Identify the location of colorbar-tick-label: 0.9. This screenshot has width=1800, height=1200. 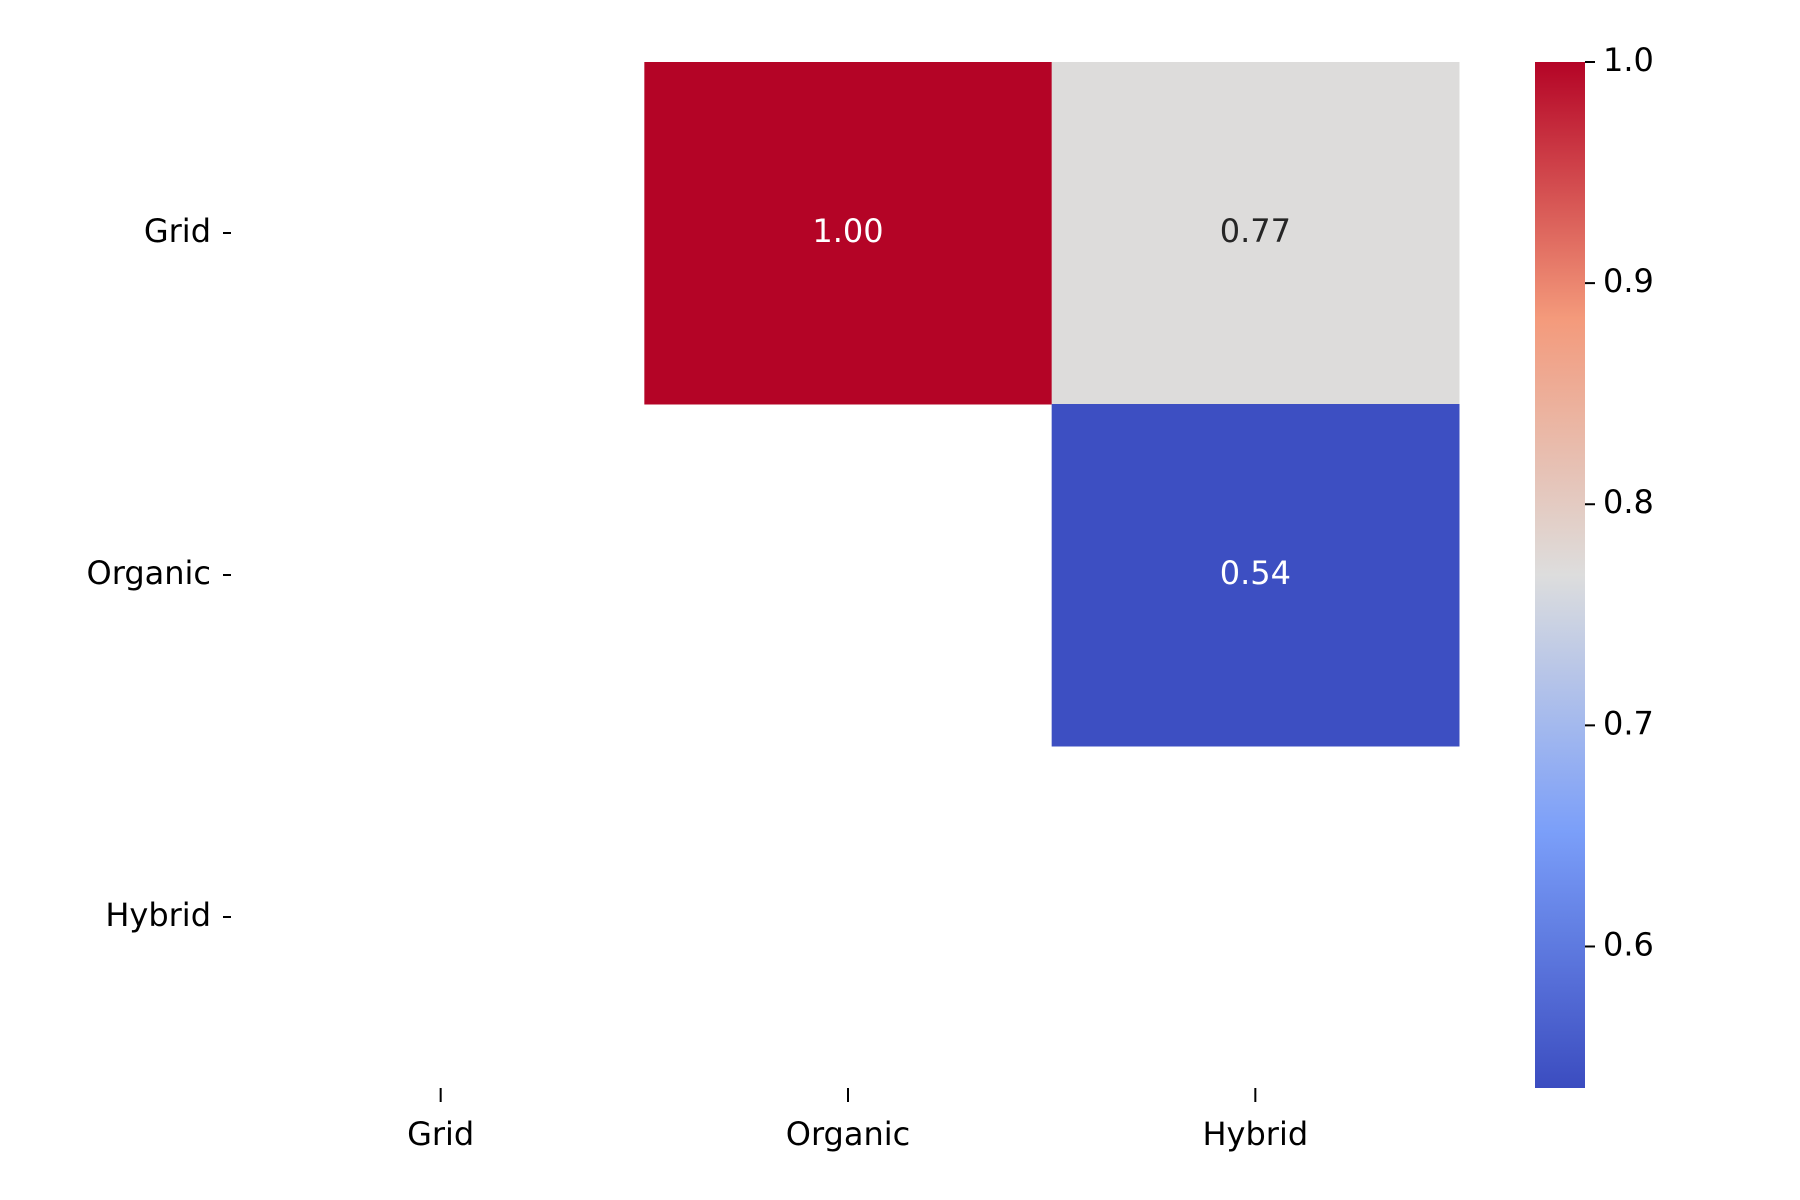
(1628, 281).